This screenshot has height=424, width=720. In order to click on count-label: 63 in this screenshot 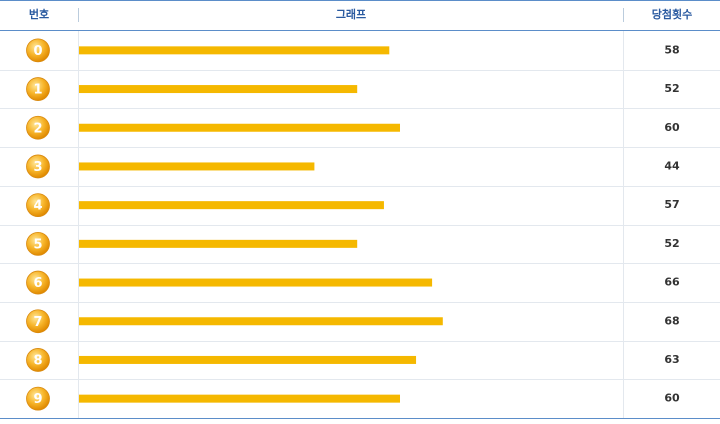, I will do `click(671, 359)`.